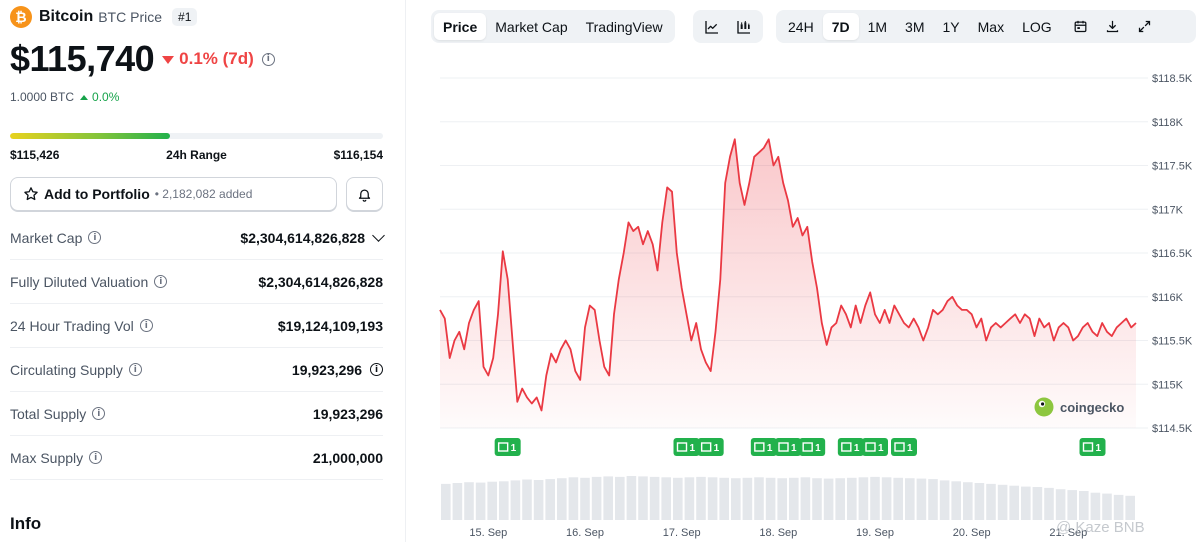 The width and height of the screenshot is (1200, 542). Describe the element at coordinates (624, 26) in the screenshot. I see `tab-tradingview: TradingView` at that location.